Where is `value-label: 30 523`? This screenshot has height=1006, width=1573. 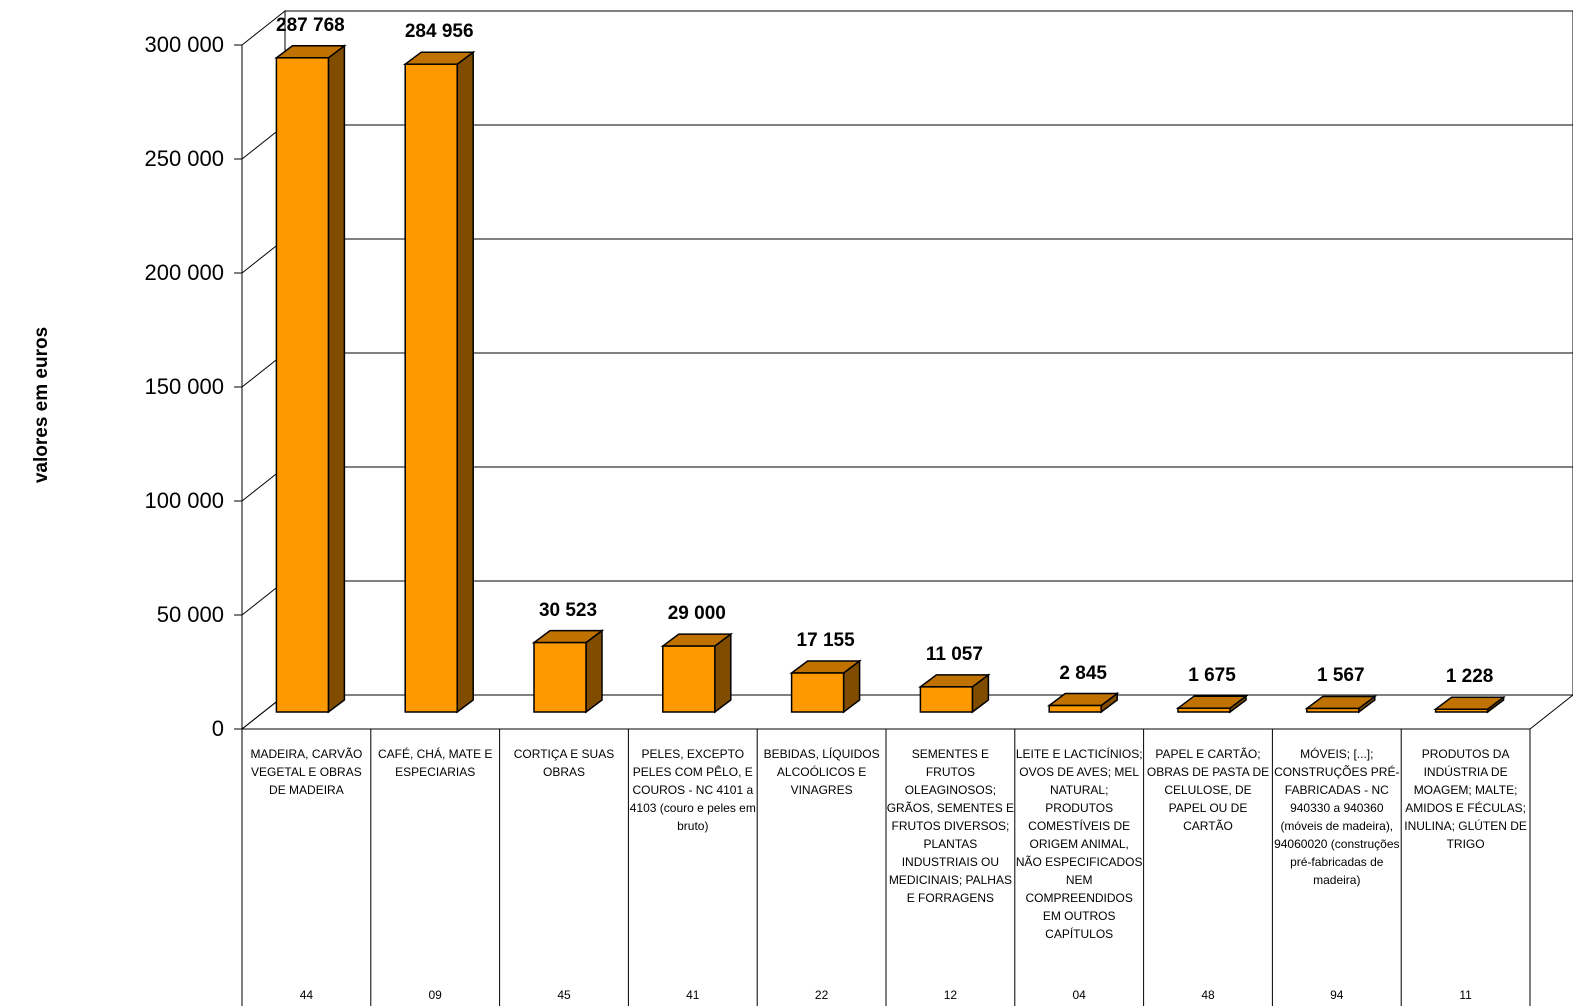 value-label: 30 523 is located at coordinates (568, 611).